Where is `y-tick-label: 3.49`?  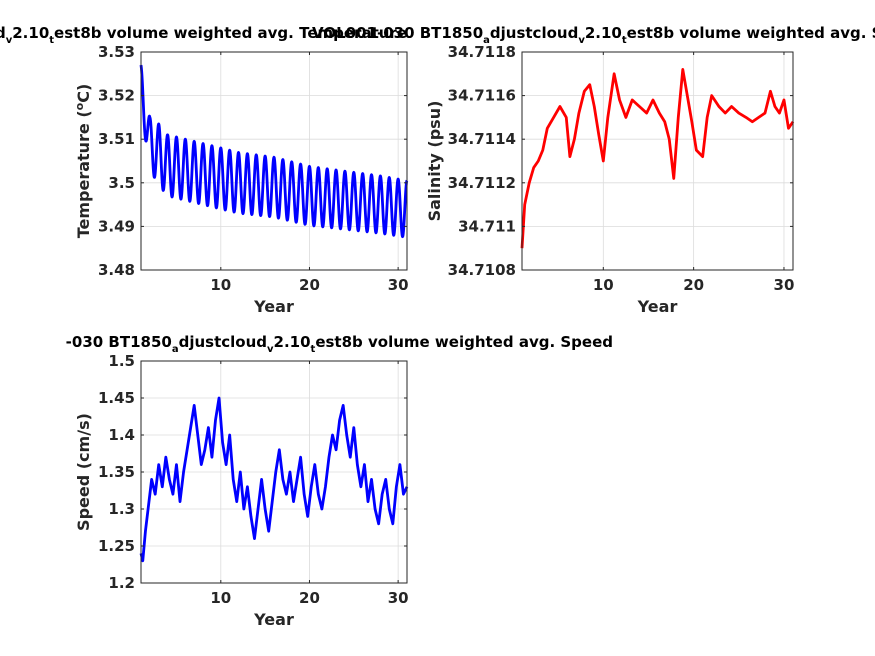 y-tick-label: 3.49 is located at coordinates (116, 226).